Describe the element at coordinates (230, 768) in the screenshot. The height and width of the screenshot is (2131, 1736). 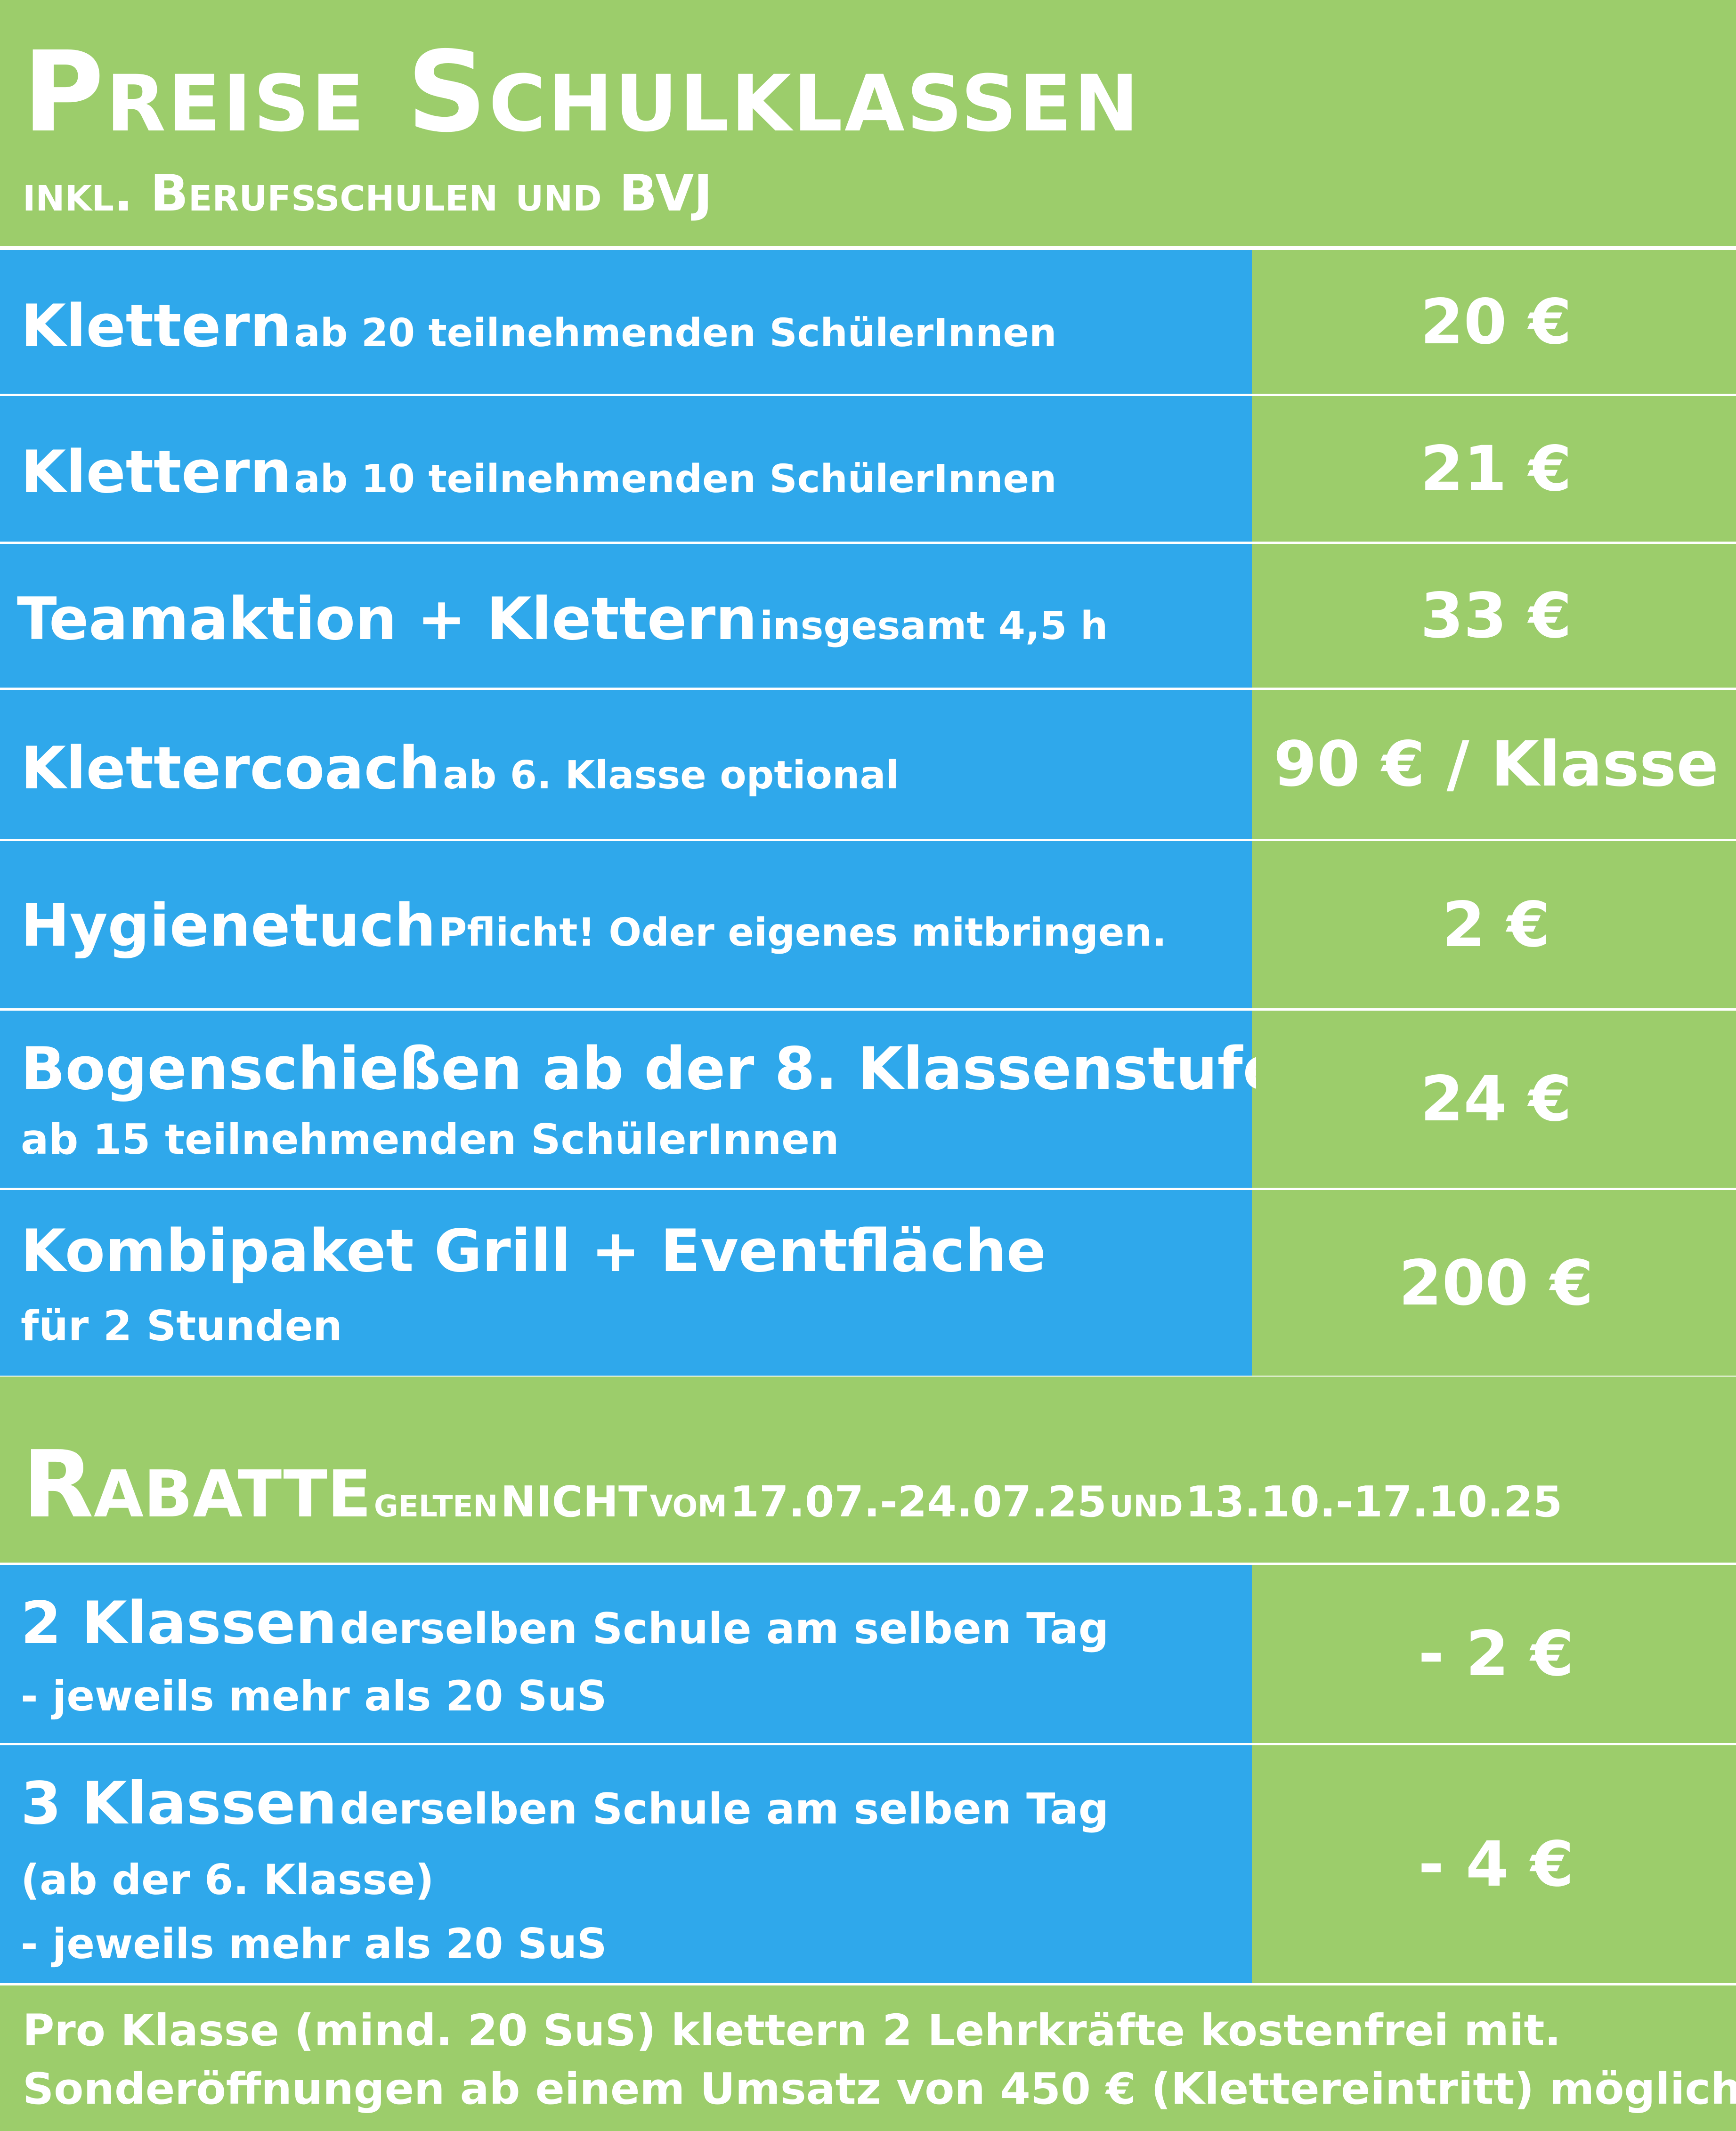
I see `row-title: Klettercoach` at that location.